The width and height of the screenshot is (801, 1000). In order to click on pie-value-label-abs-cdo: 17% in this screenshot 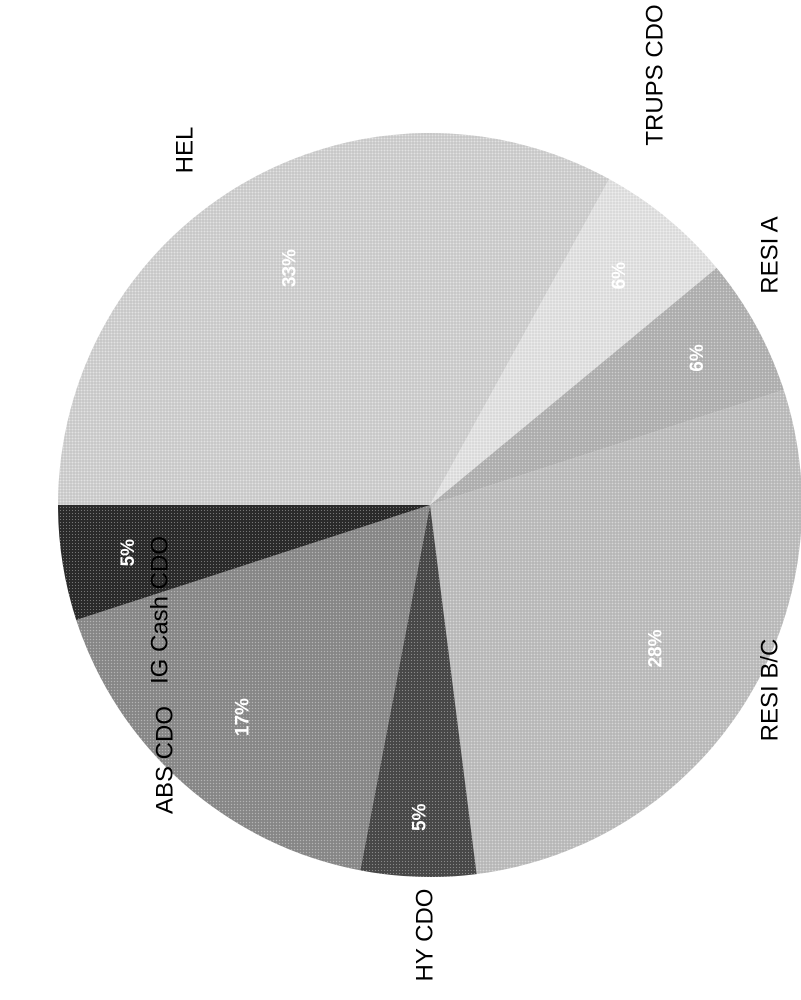, I will do `click(243, 717)`.